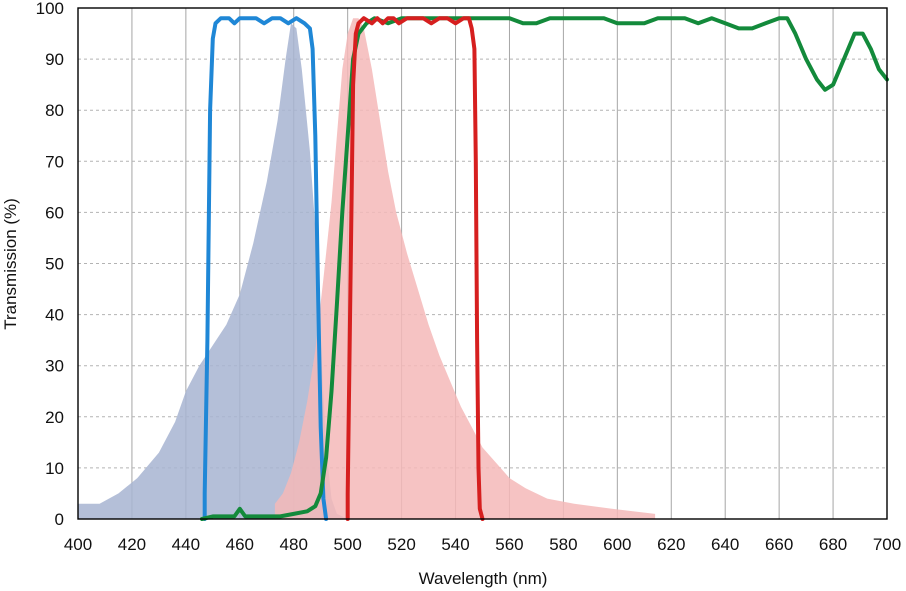 This screenshot has height=591, width=906. Describe the element at coordinates (483, 578) in the screenshot. I see `x-axis-title: Wavelength (nm)` at that location.